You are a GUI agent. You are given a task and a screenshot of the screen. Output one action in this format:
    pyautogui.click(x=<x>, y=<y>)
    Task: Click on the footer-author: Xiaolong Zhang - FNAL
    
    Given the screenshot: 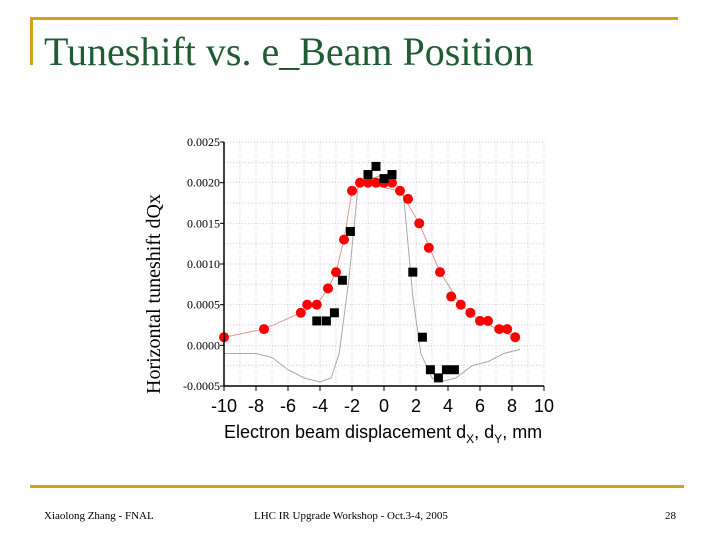 What is the action you would take?
    pyautogui.click(x=99, y=516)
    